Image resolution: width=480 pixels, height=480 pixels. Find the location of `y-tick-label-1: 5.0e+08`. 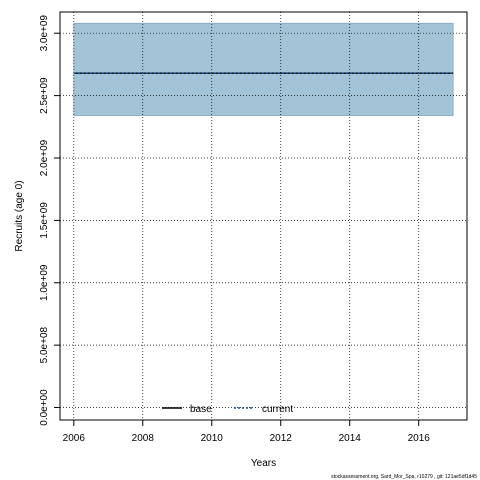

y-tick-label-1: 5.0e+08 is located at coordinates (44, 344).